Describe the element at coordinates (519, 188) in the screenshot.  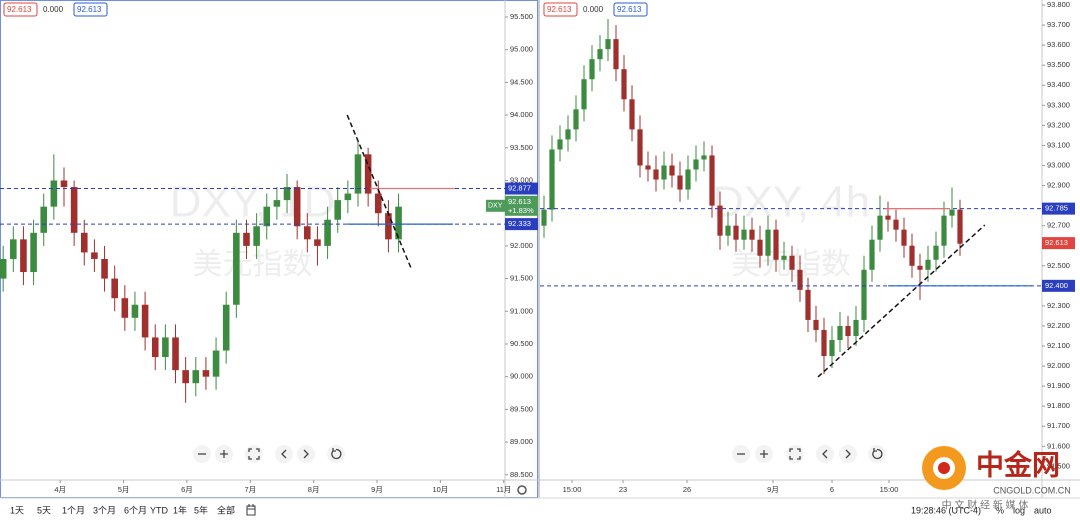
I see `price-label: 92.877` at that location.